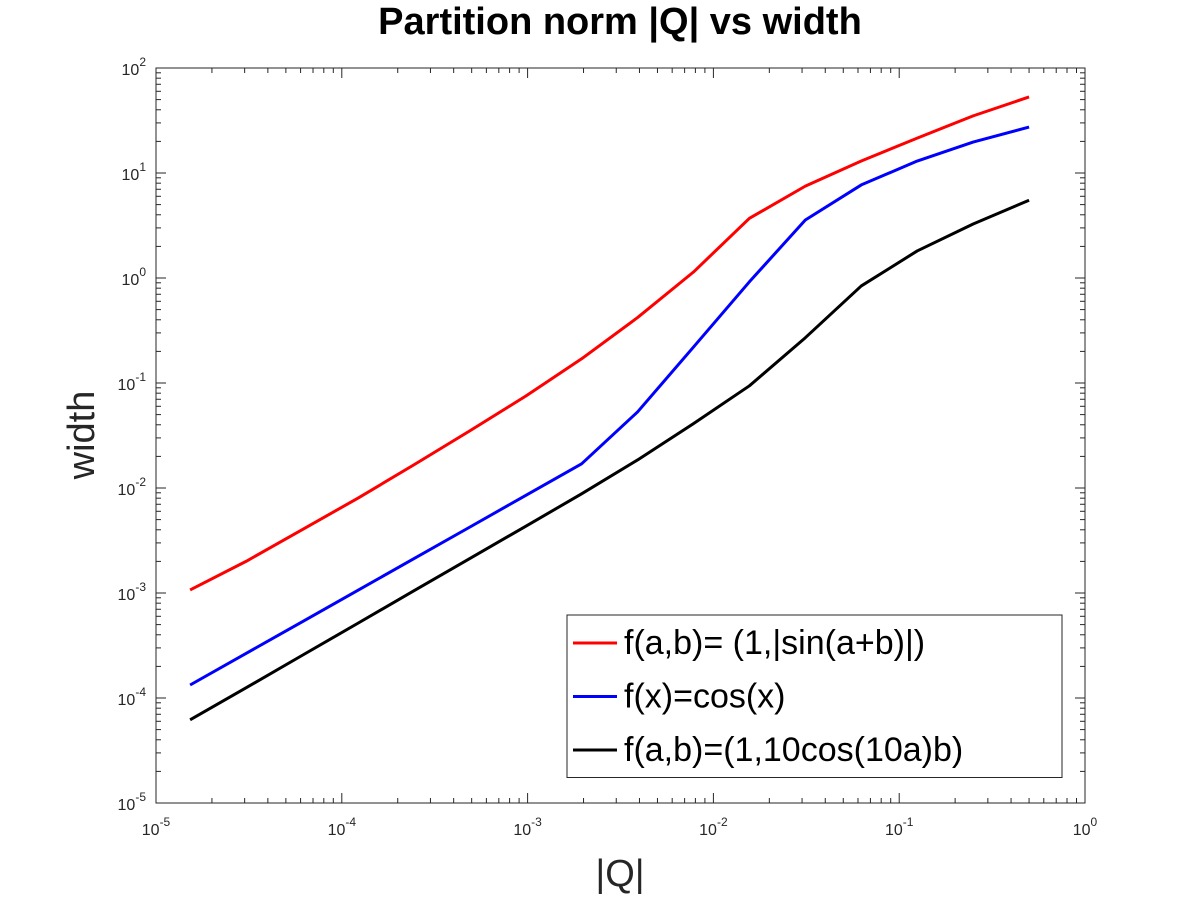 This screenshot has height=900, width=1200. What do you see at coordinates (619, 874) in the screenshot?
I see `x-axis-label: |Q|` at bounding box center [619, 874].